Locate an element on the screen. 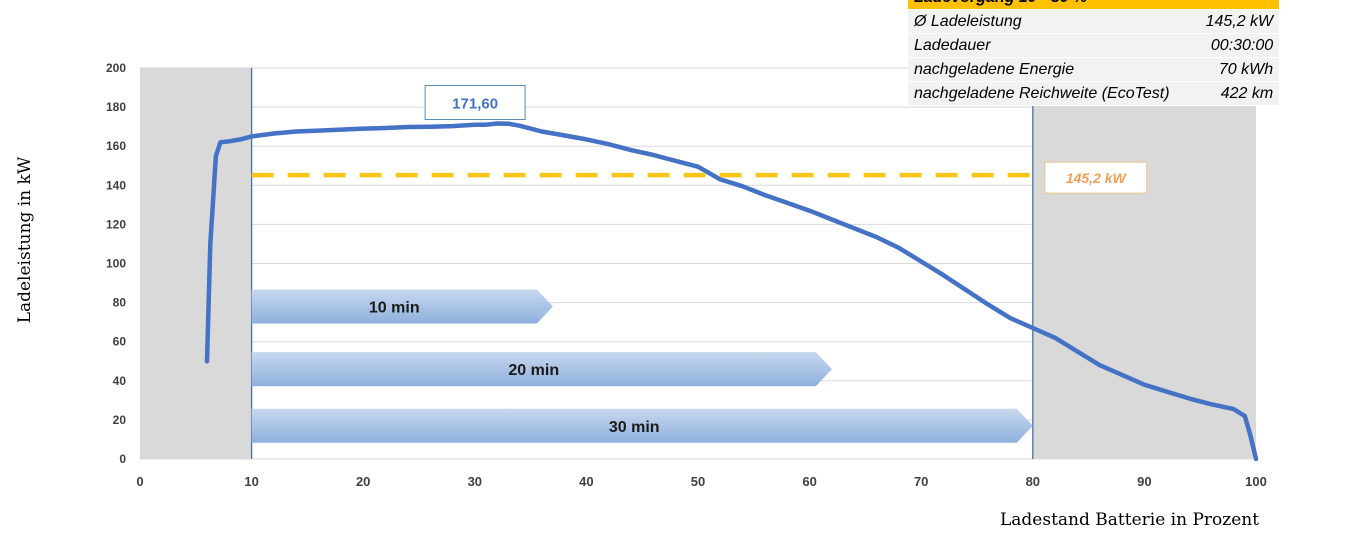  stats-header-label: Ladevorgang 10 - 80 % is located at coordinates (1042, 5).